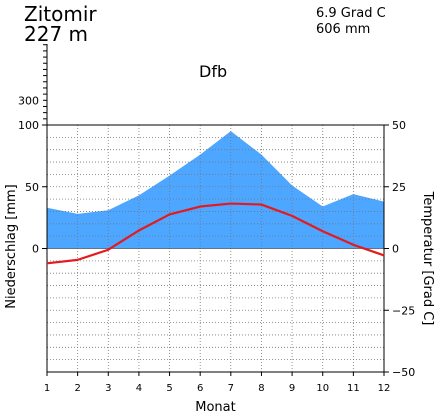  Describe the element at coordinates (427, 258) in the screenshot. I see `temp-axis-title: Temperatur [Grad C]` at that location.